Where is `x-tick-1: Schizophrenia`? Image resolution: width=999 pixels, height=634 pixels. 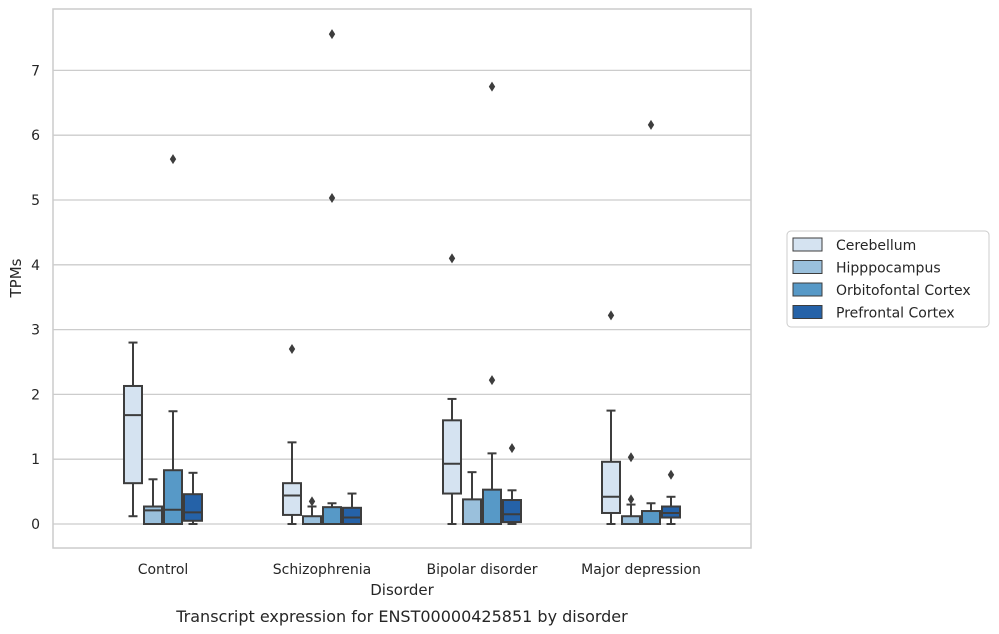
x-tick-1: Schizophrenia is located at coordinates (322, 570).